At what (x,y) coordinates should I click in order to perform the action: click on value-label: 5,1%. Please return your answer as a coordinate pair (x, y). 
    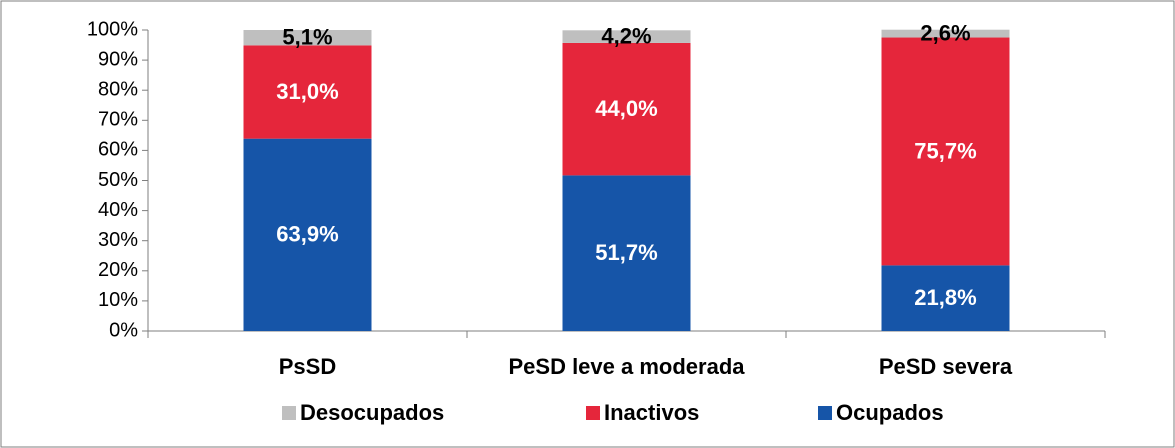
    Looking at the image, I should click on (307, 36).